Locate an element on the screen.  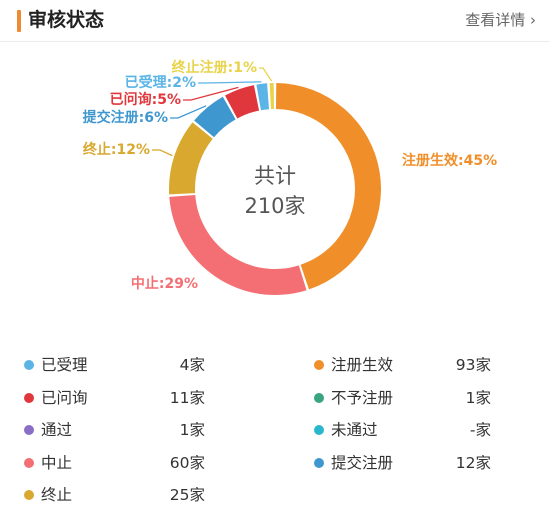
slice-label-5: 已问询:5% is located at coordinates (145, 99).